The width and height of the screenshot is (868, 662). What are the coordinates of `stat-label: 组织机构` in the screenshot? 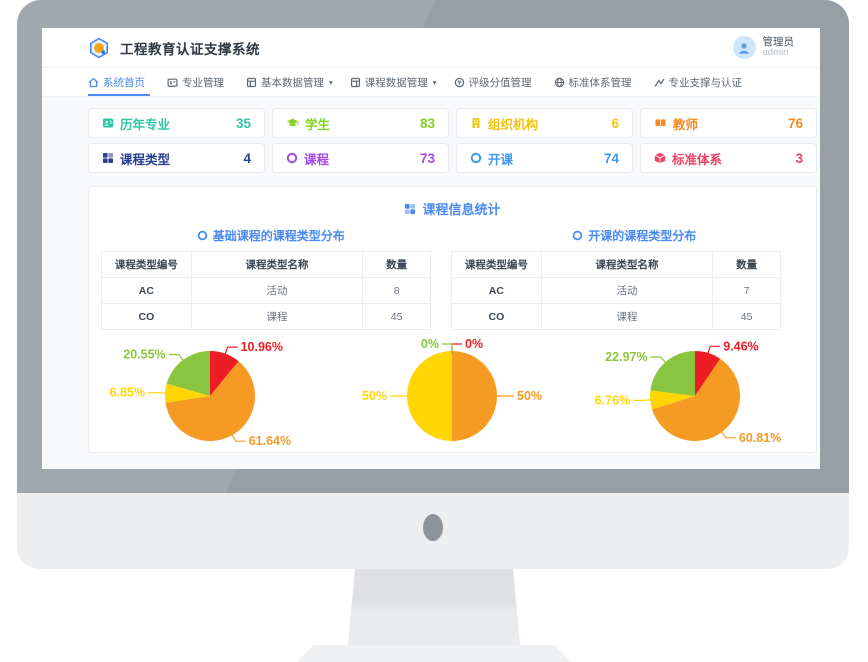 It's located at (513, 124).